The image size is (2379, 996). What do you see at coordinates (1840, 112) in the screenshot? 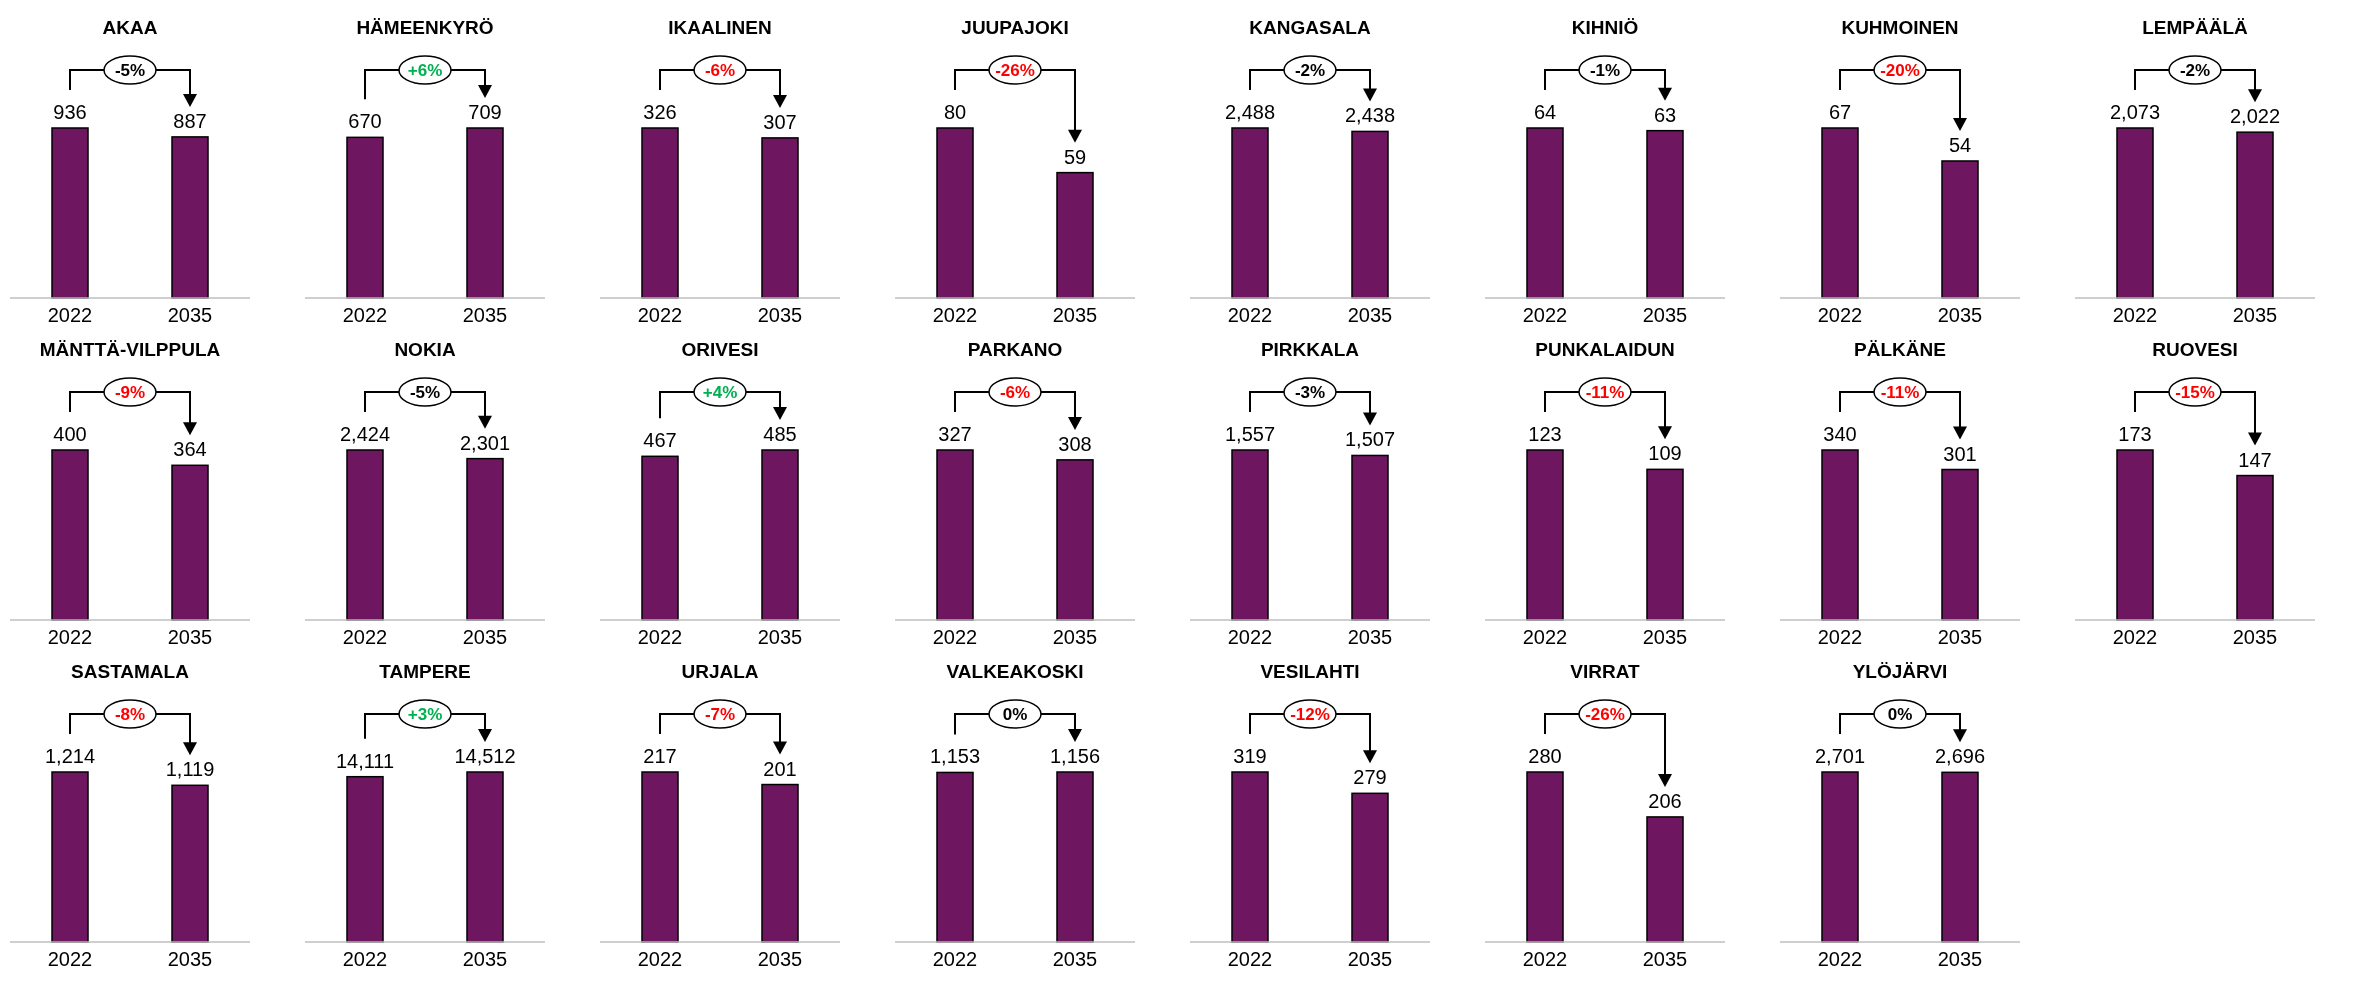
I see `data-label: 67` at bounding box center [1840, 112].